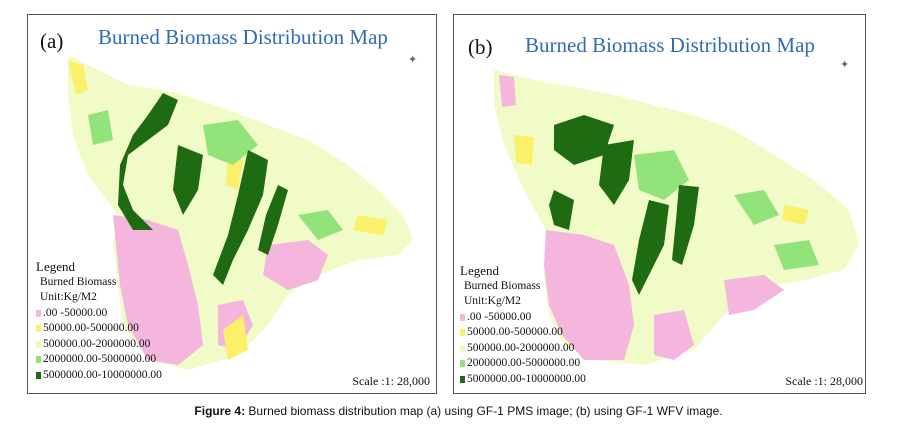  Describe the element at coordinates (220, 411) in the screenshot. I see `figure-caption-label: Figure 4:` at that location.